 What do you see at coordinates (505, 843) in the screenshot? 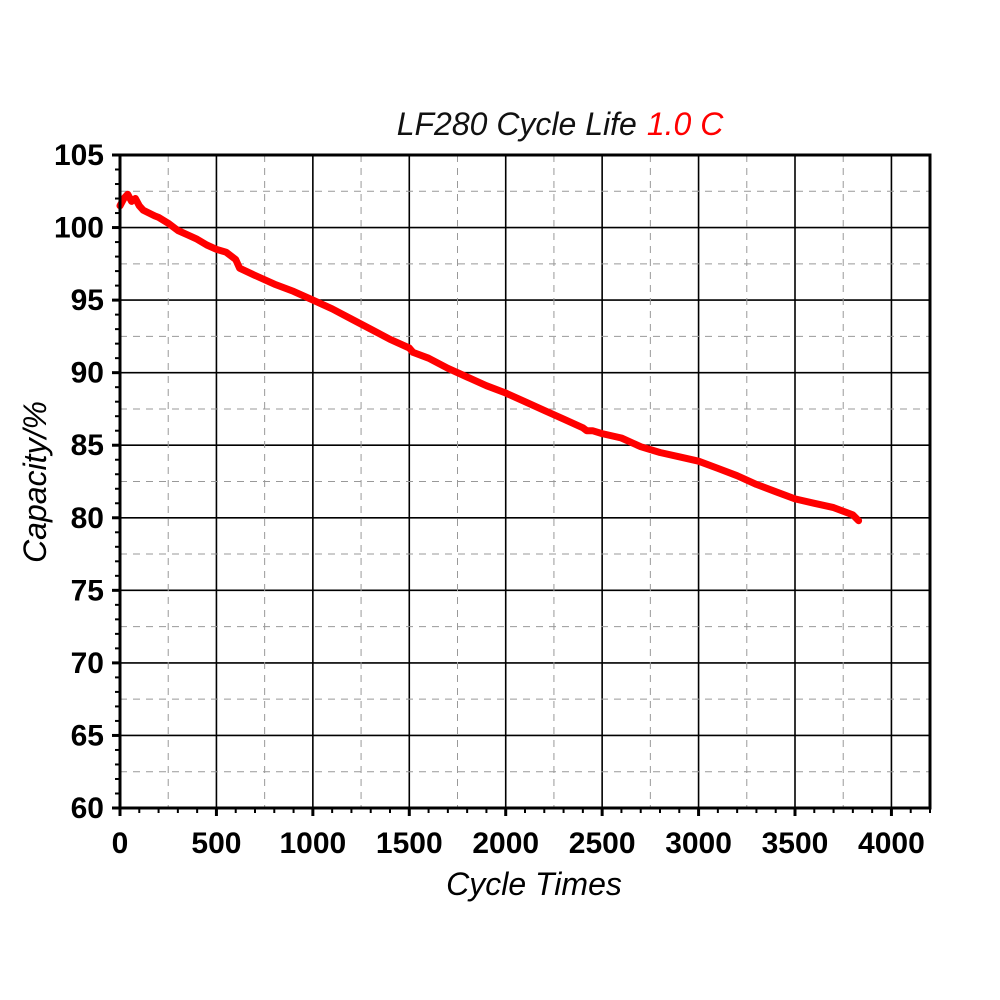
I see `x-tick-label: 2000` at bounding box center [505, 843].